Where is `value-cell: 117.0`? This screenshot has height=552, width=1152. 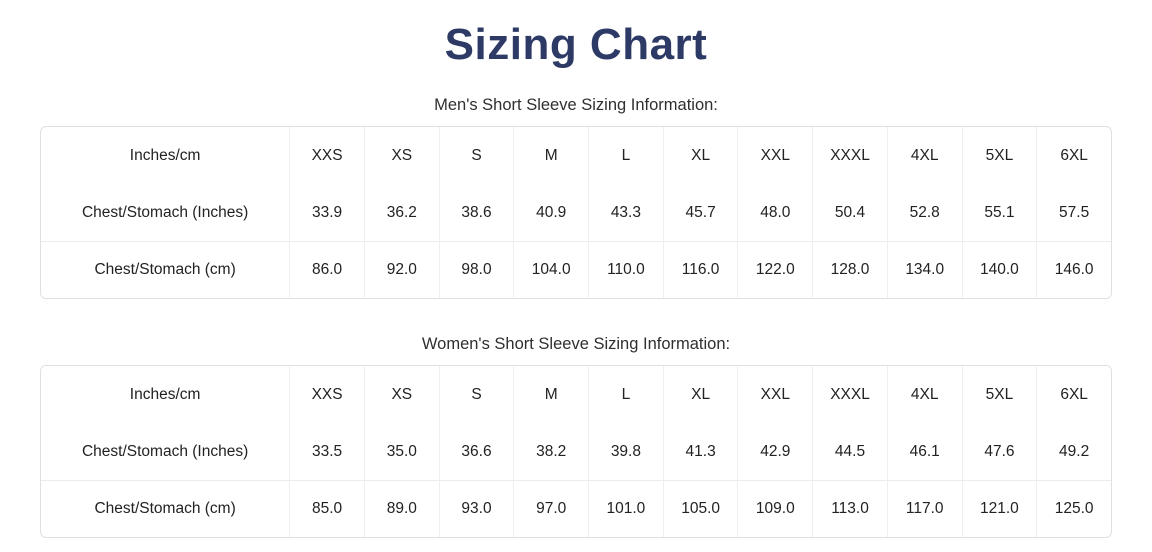
value-cell: 117.0 is located at coordinates (924, 508).